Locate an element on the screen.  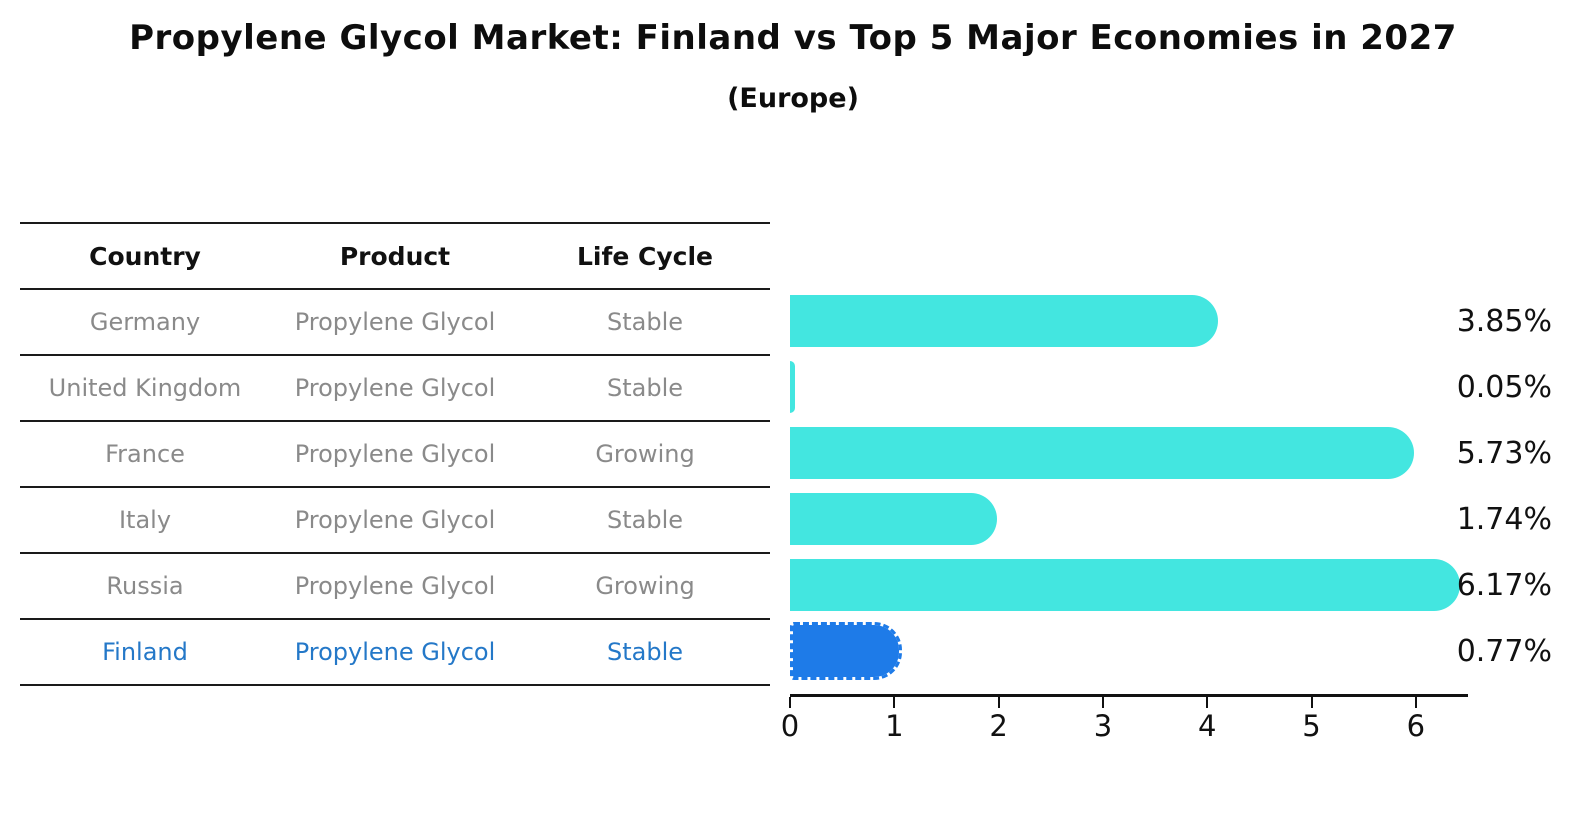
x-axis-line is located at coordinates (1129, 695).